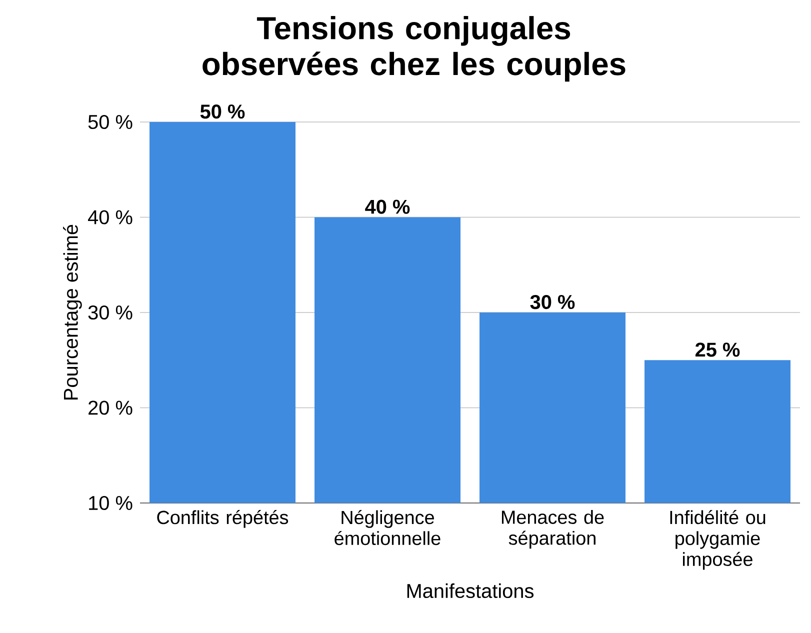  What do you see at coordinates (110, 407) in the screenshot?
I see `y-tick-label: 20 %` at bounding box center [110, 407].